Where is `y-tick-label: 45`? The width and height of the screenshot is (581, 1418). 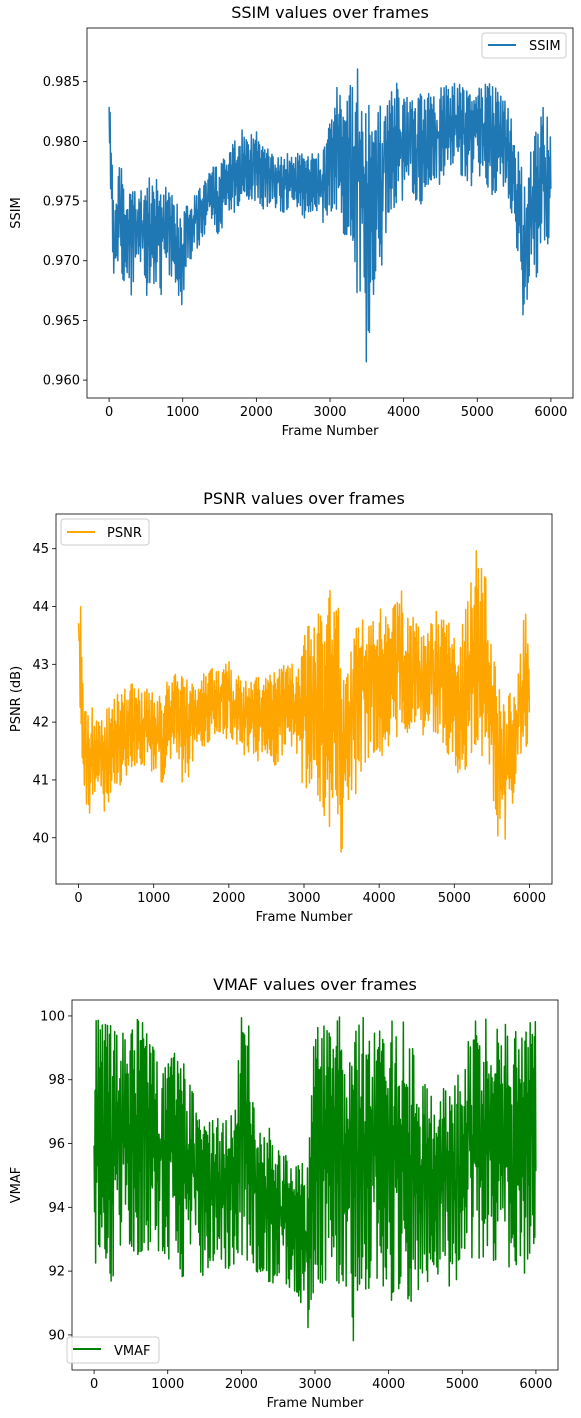
y-tick-label: 45 is located at coordinates (40, 549).